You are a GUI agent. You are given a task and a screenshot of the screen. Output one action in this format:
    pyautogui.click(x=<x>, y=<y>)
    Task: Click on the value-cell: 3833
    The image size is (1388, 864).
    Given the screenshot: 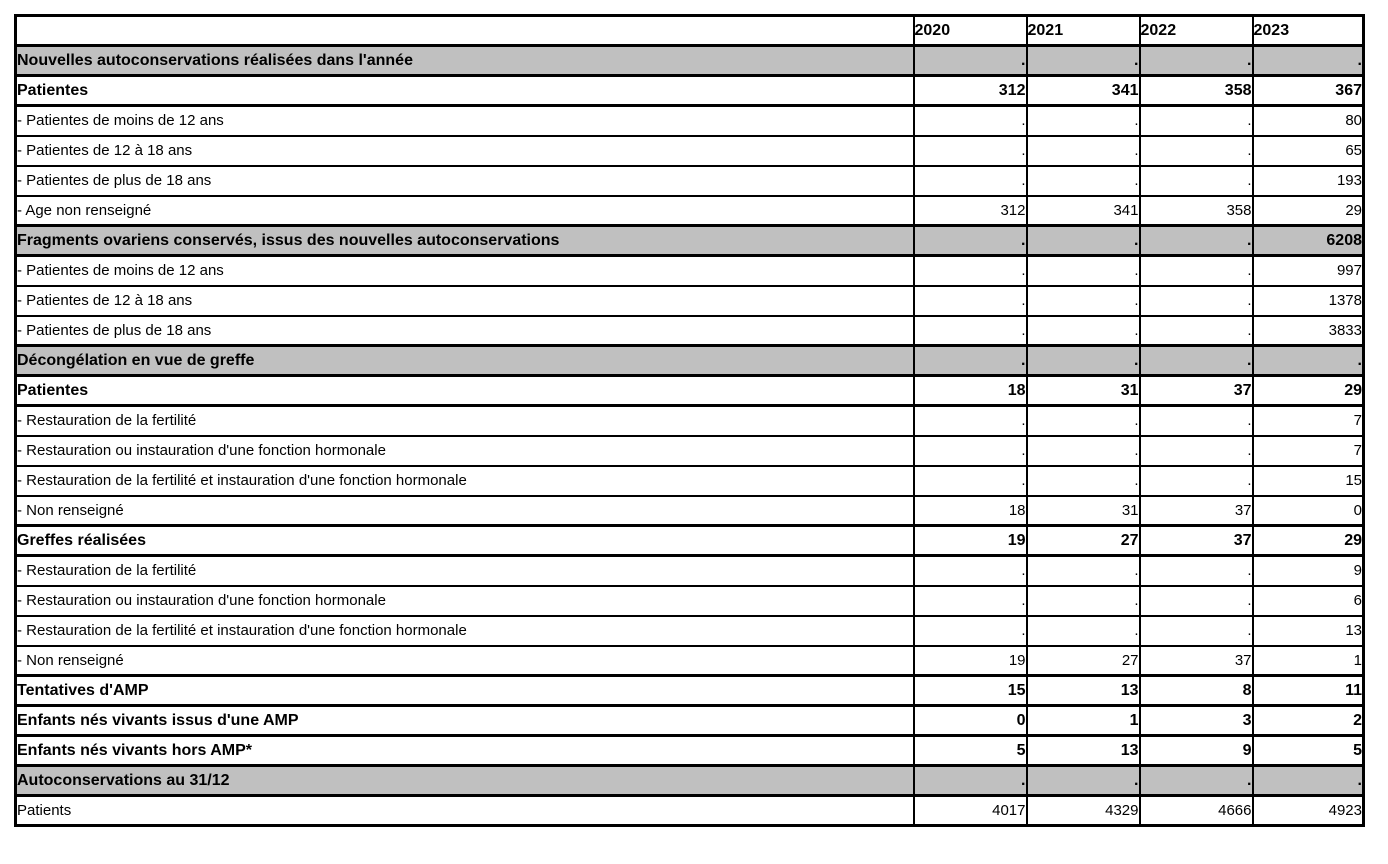 What is the action you would take?
    pyautogui.click(x=1308, y=330)
    